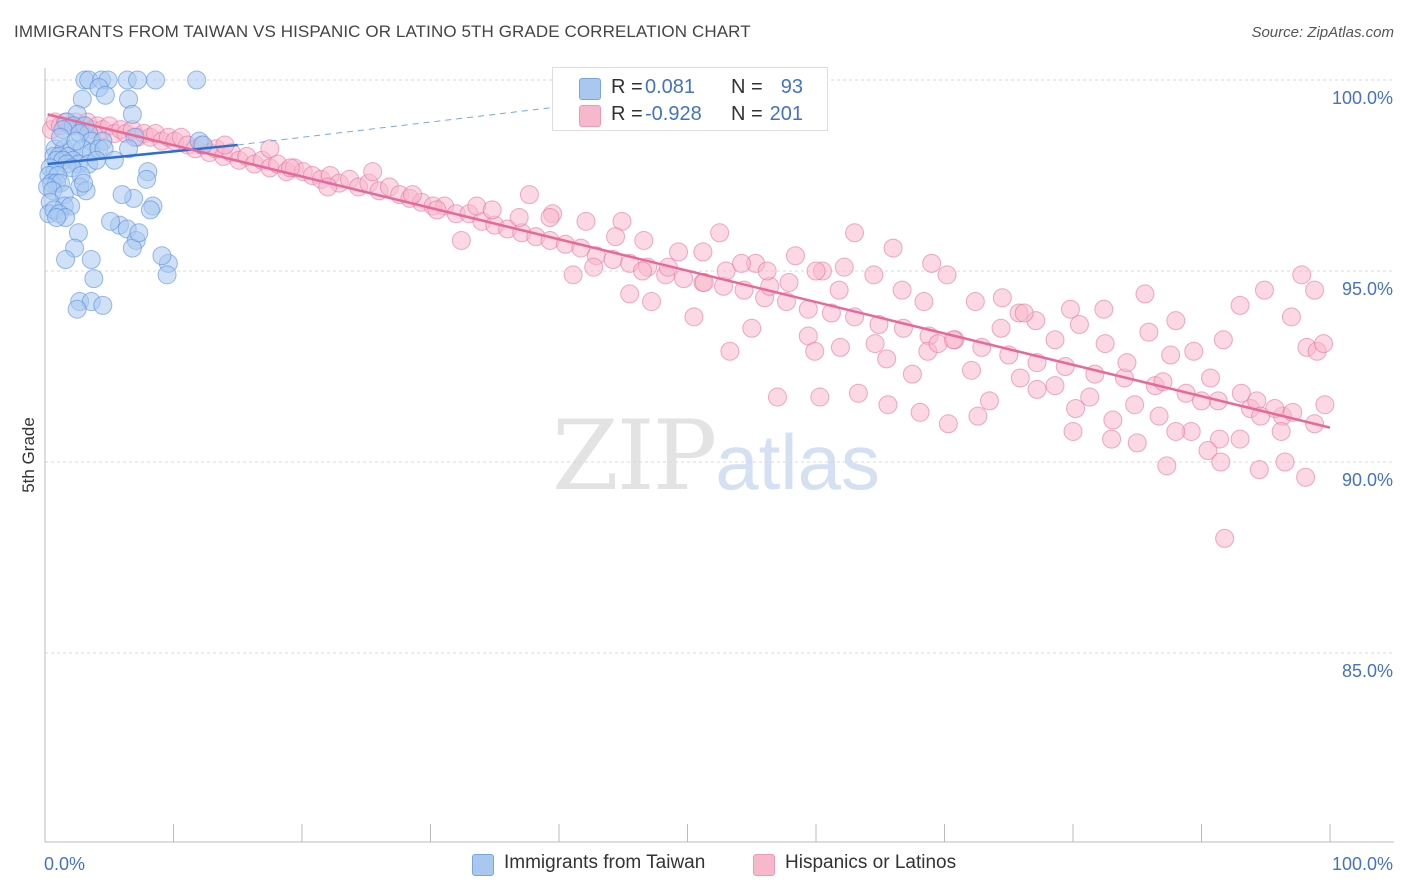 This screenshot has height=892, width=1406. Describe the element at coordinates (786, 114) in the screenshot. I see `legend-n-value: 201` at that location.